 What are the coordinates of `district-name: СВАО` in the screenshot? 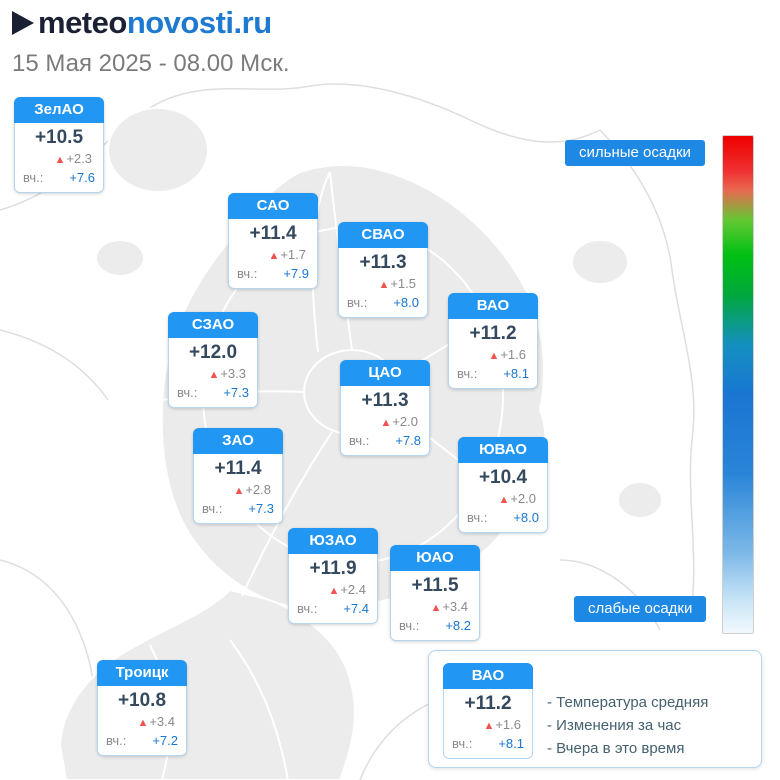 It's located at (383, 235).